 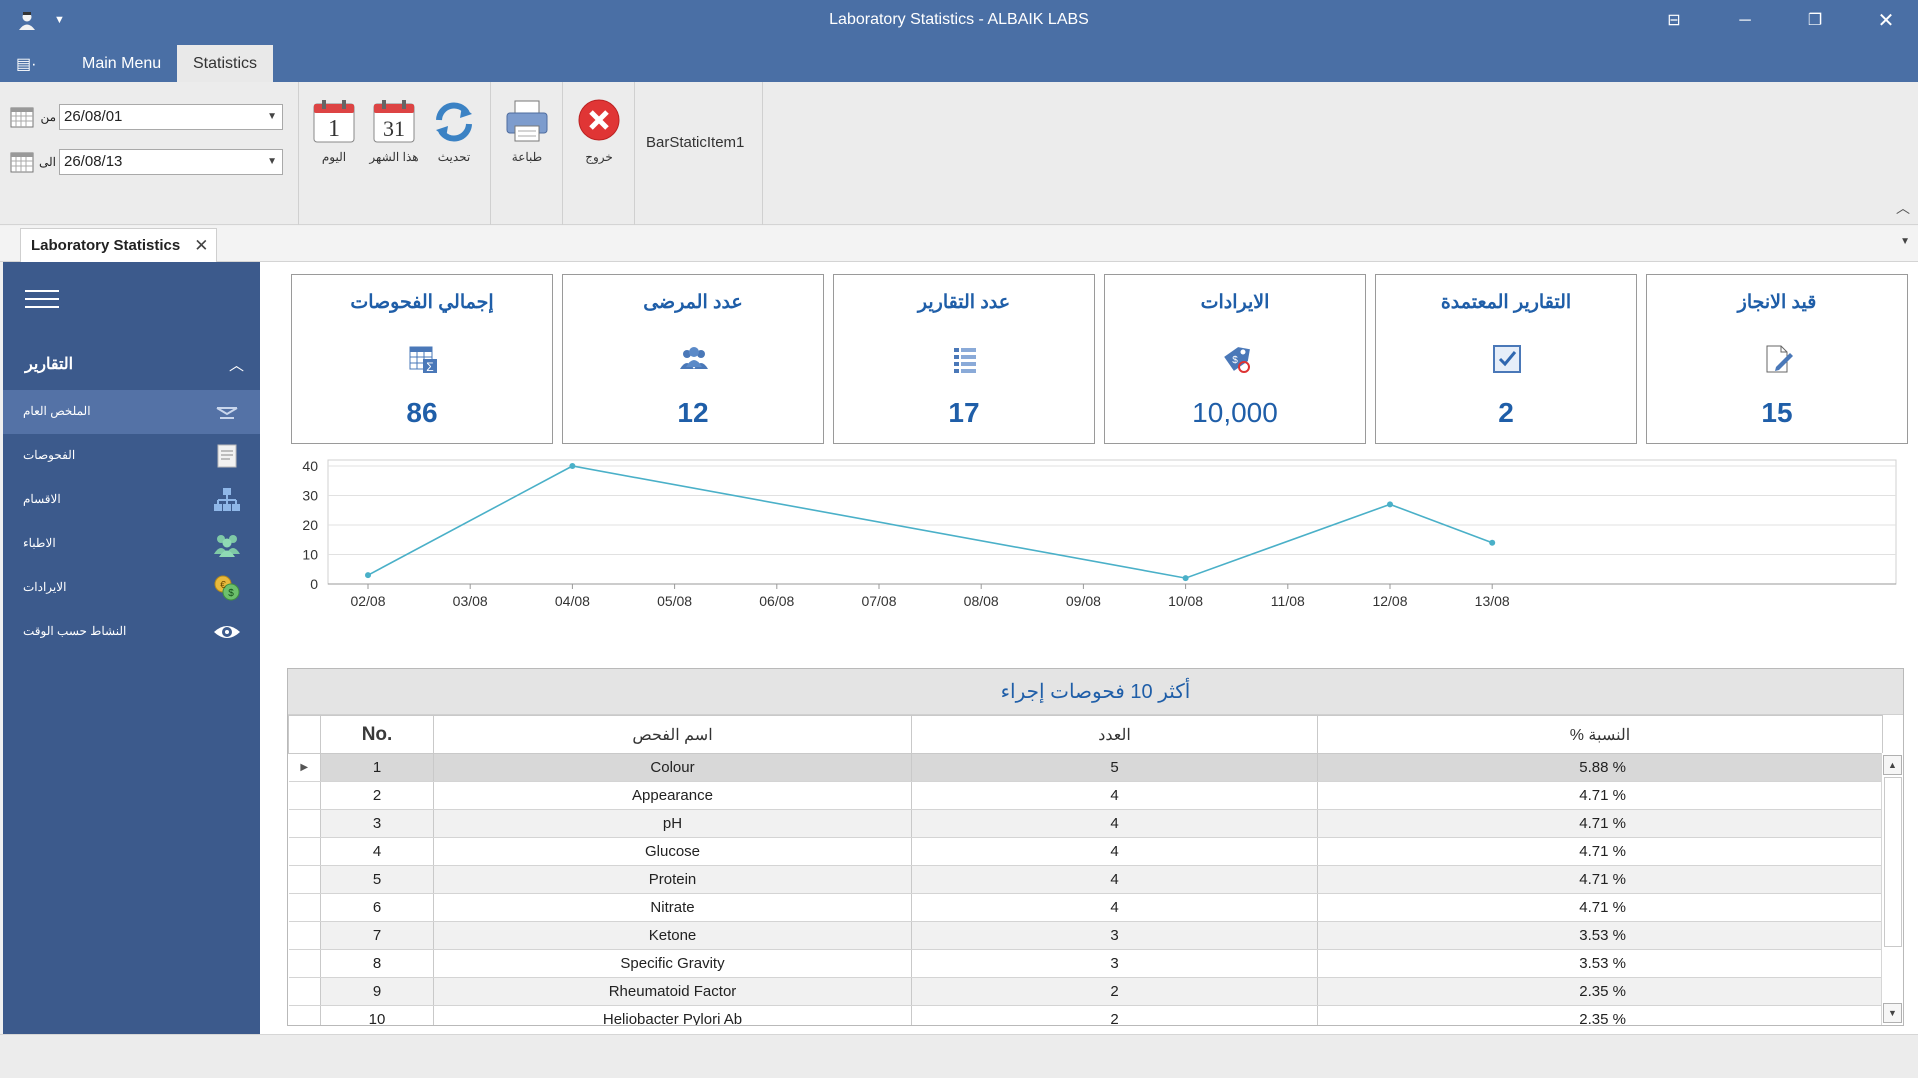 What do you see at coordinates (171, 162) in the screenshot?
I see `to-date-input: 26/08/13 ▼` at bounding box center [171, 162].